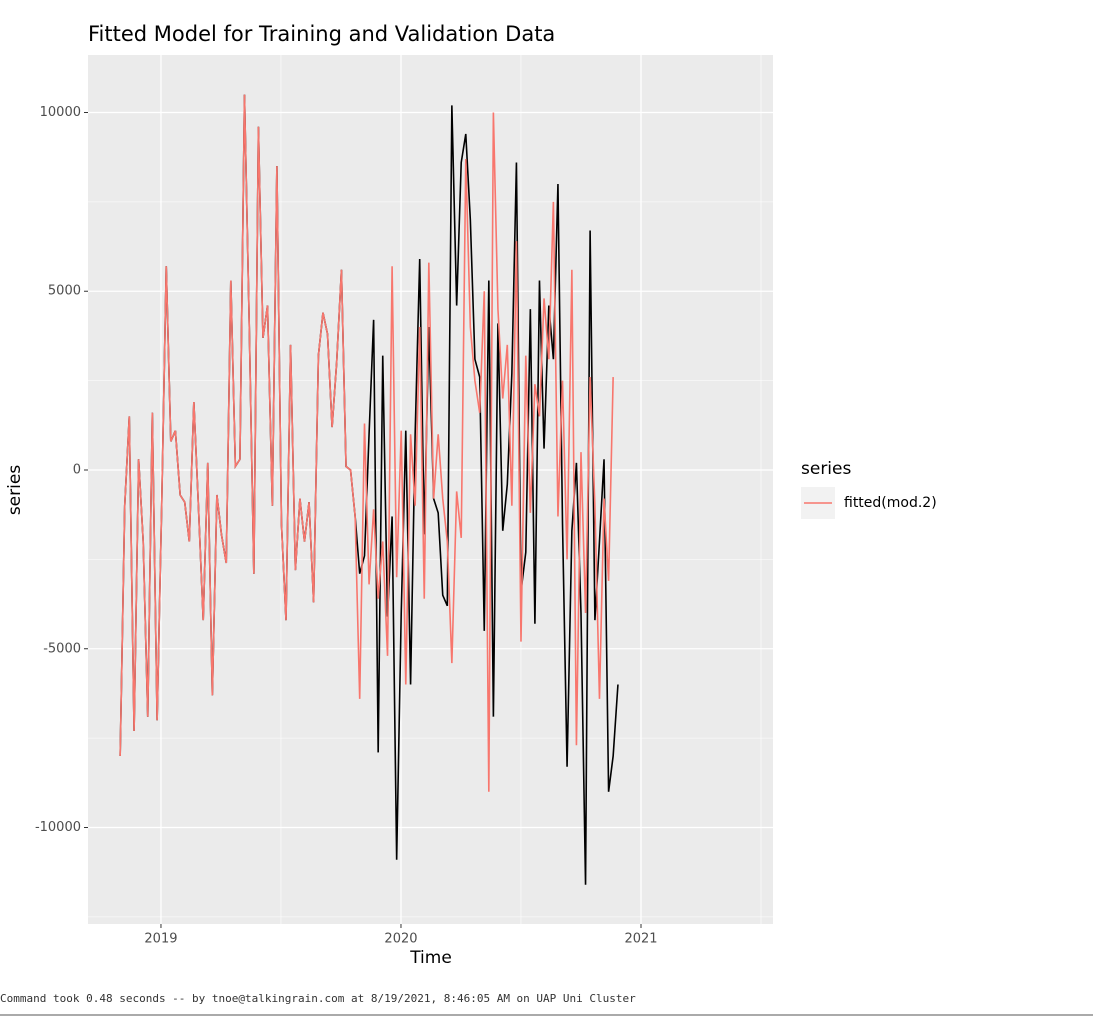 This screenshot has width=1093, height=1017. I want to click on x-tick-label: 2020, so click(400, 939).